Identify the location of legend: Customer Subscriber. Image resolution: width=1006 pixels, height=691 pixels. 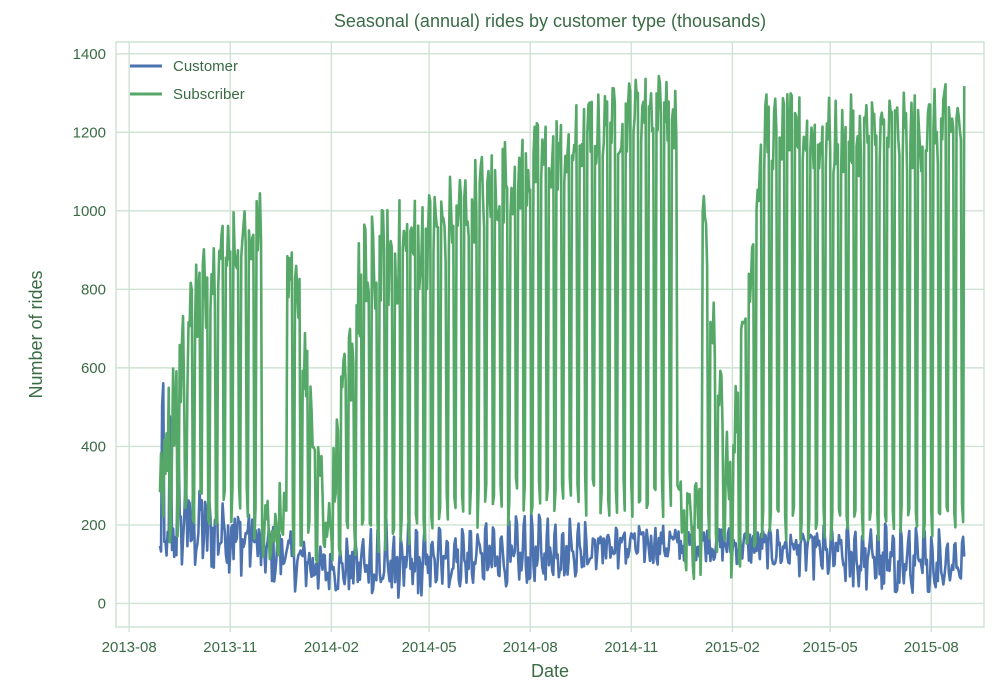
(187, 80).